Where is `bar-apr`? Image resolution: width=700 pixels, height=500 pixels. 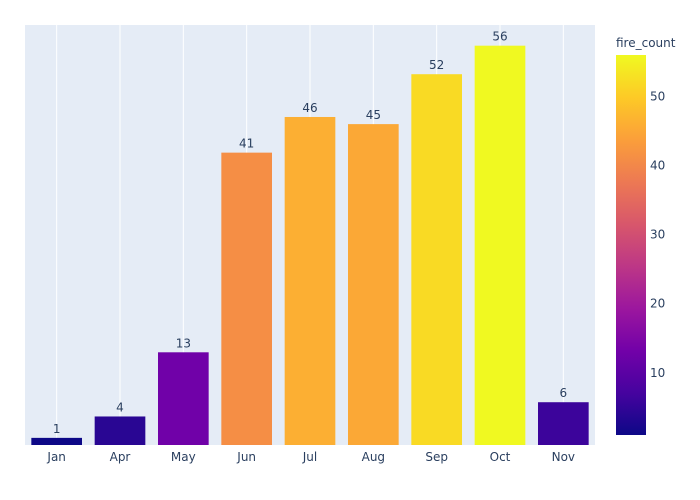
bar-apr is located at coordinates (120, 430).